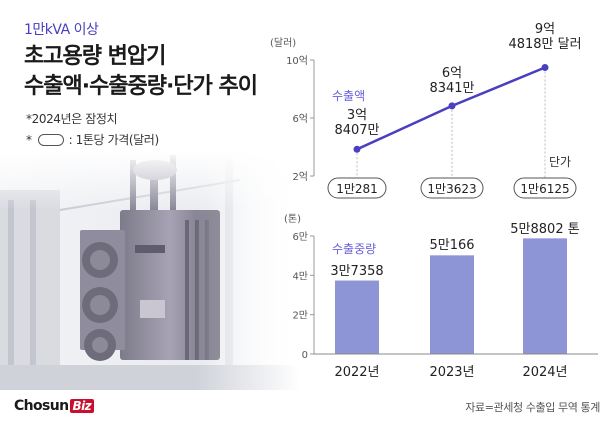 The width and height of the screenshot is (616, 425). Describe the element at coordinates (81, 406) in the screenshot. I see `brand-suffix: Biz` at that location.